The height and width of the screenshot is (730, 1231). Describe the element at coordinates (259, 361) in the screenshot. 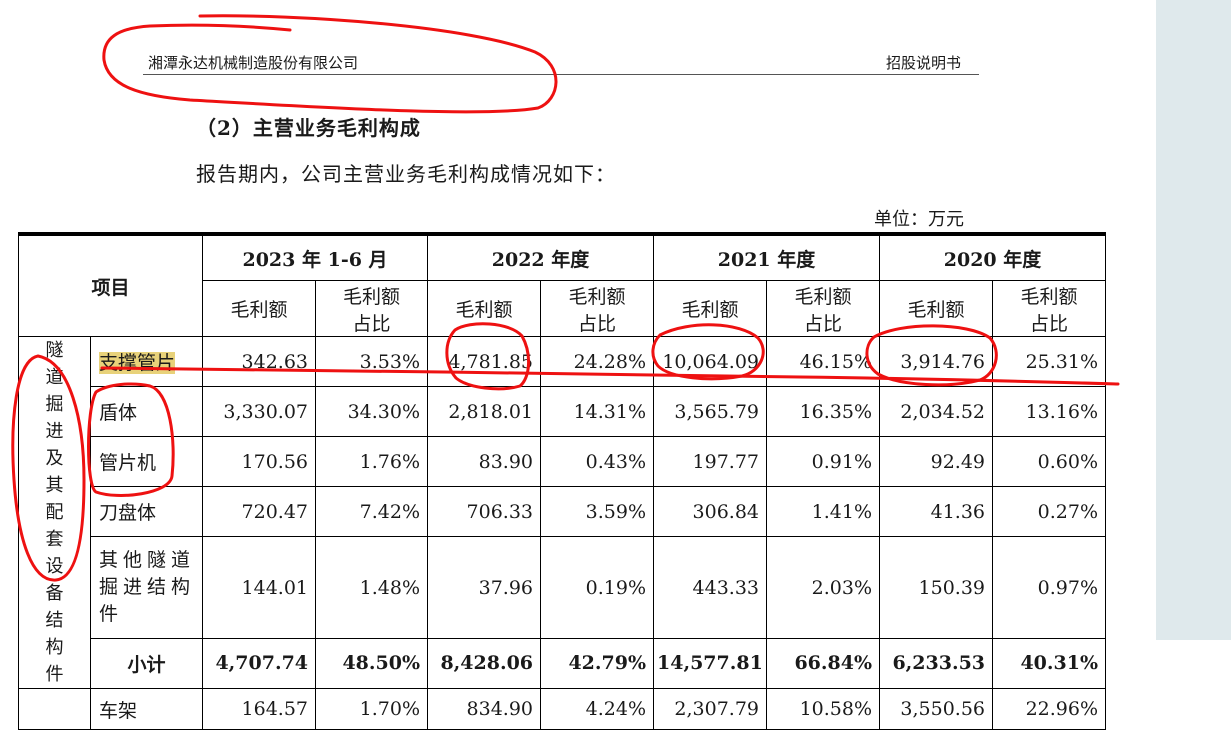

I see `gross-profit-cell: 342.63` at that location.